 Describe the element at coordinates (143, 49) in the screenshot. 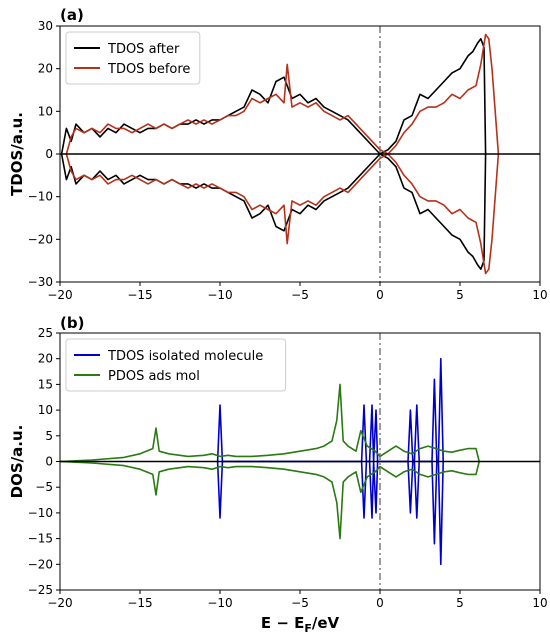

I see `panel-a-legend-label-0: TDOS after` at that location.